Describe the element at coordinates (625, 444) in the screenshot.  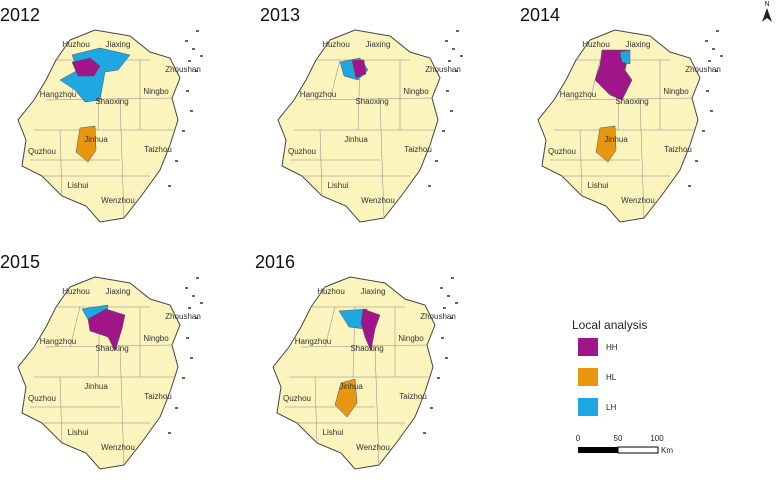
I see `scale-bar: 0 50 100 Km` at that location.